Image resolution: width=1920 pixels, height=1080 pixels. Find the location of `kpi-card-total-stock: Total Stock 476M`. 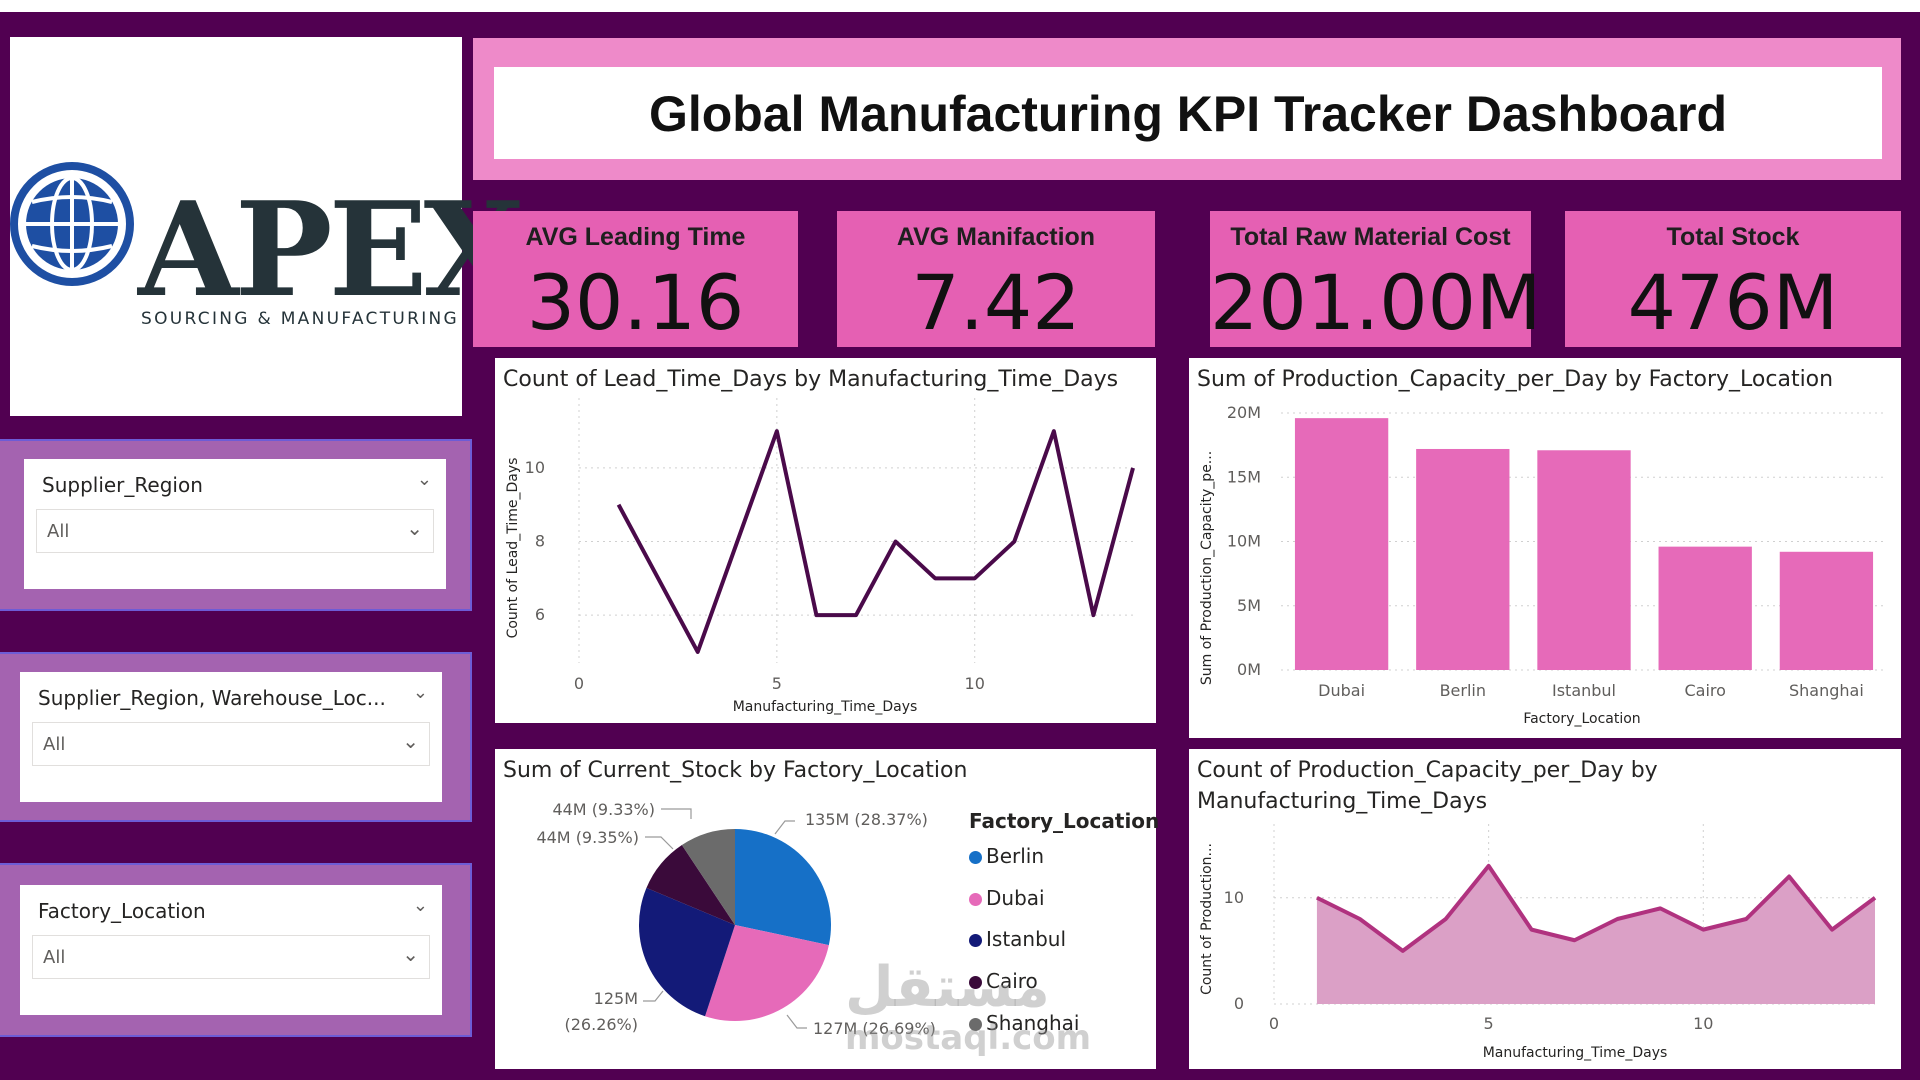

kpi-card-total-stock: Total Stock 476M is located at coordinates (1733, 279).